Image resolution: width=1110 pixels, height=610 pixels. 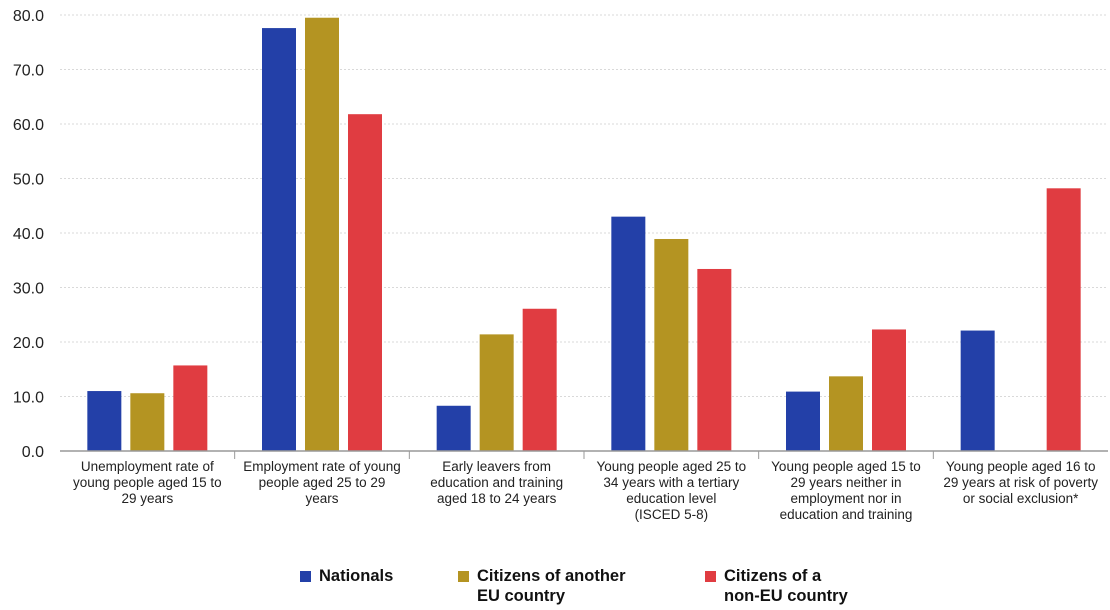 I want to click on y-tick-label: 0.0, so click(x=33, y=452).